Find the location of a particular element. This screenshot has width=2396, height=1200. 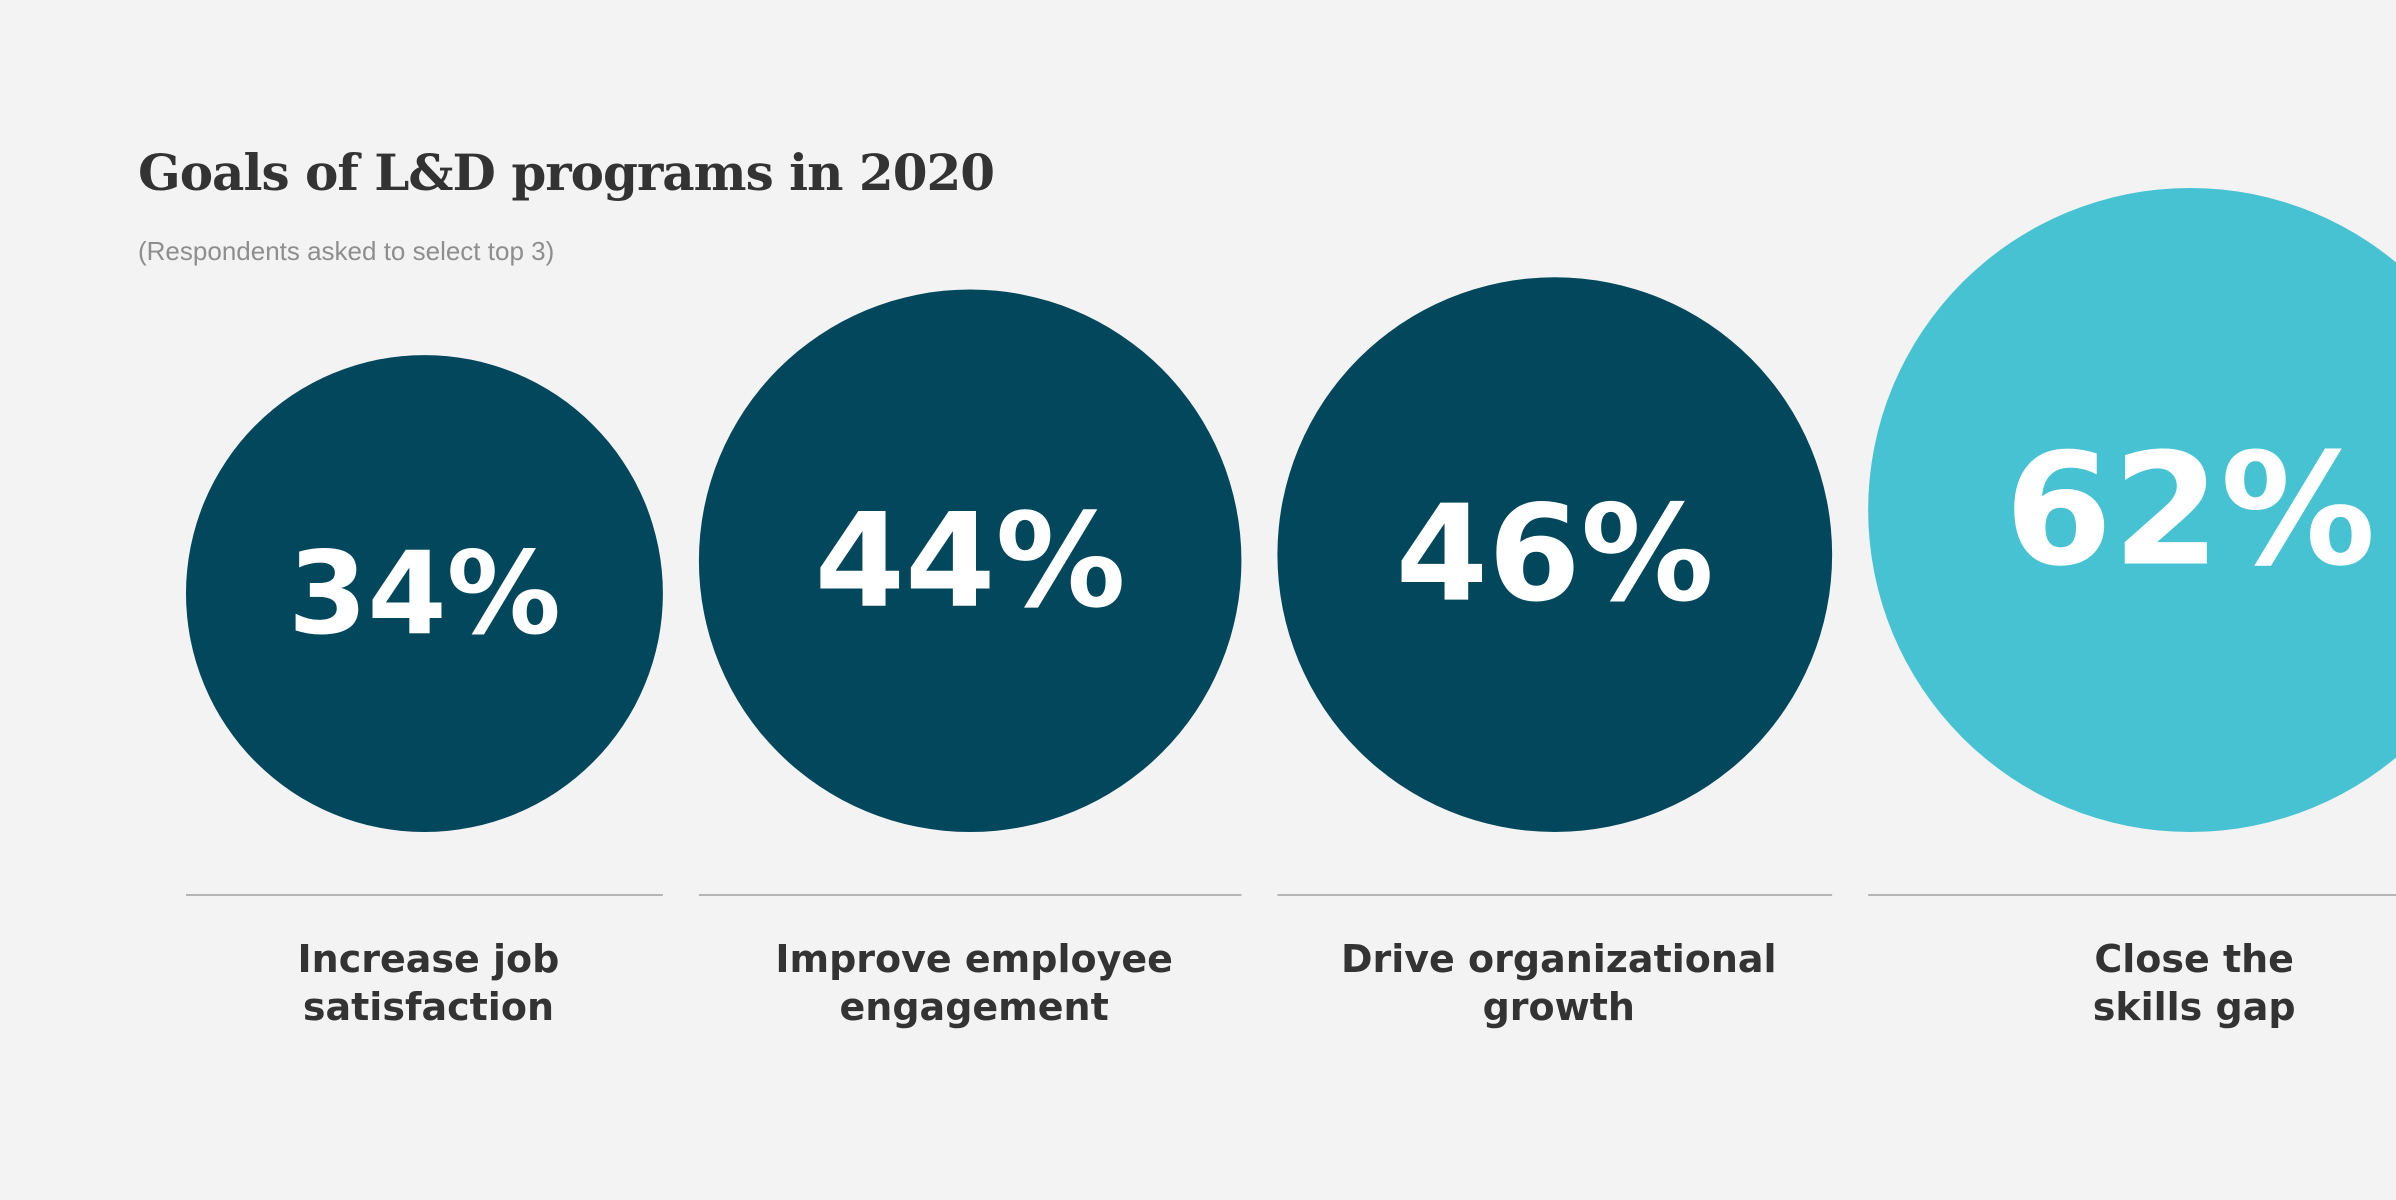

category-label: skills gap is located at coordinates (2194, 1007).